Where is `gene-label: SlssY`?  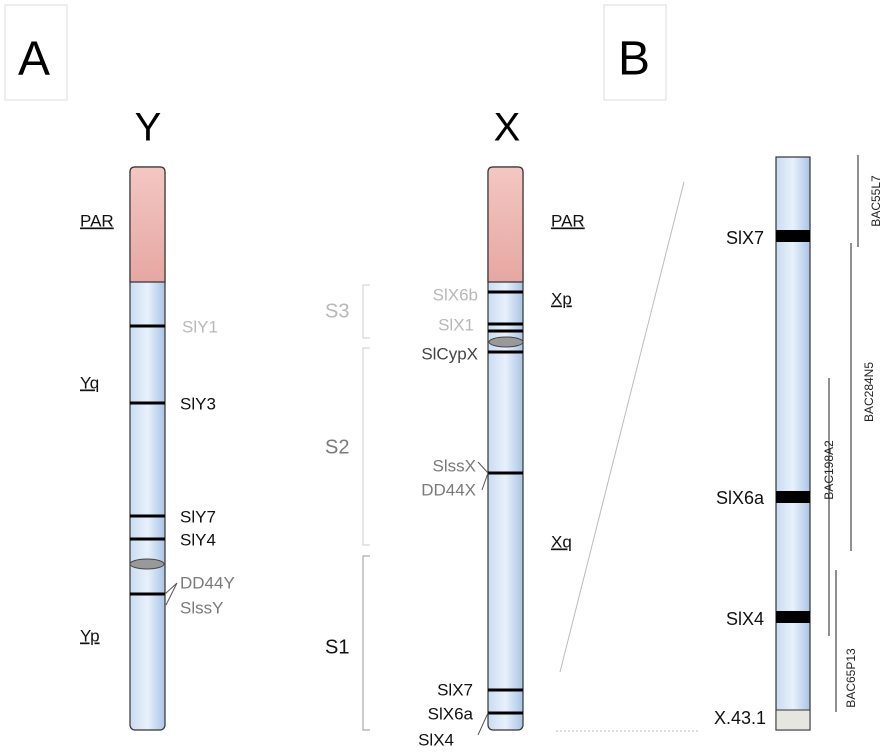 gene-label: SlssY is located at coordinates (201, 607).